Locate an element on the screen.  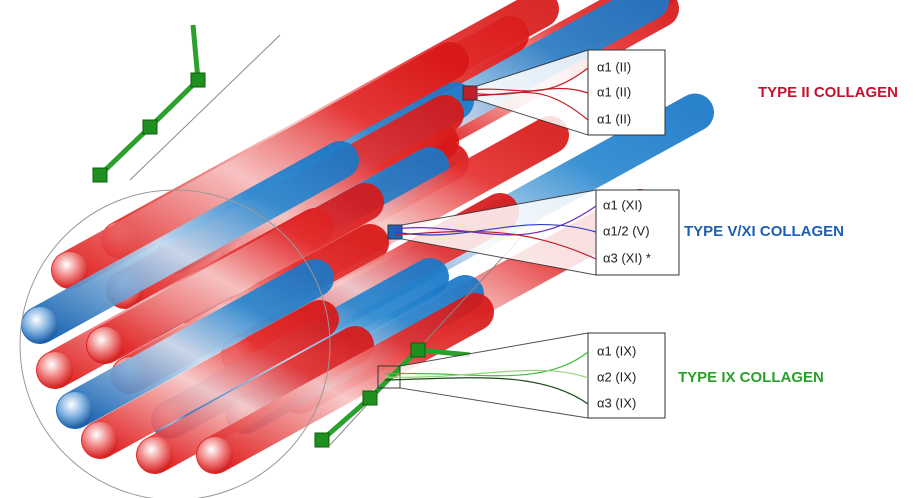
group-title: TYPE IX COLLAGEN is located at coordinates (751, 377).